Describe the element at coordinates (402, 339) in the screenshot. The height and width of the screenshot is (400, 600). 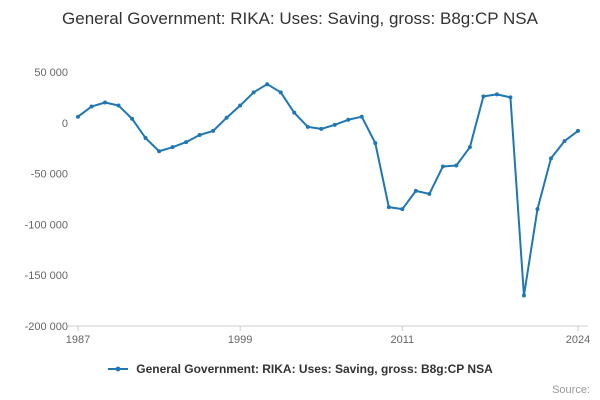
I see `x-axis-tick-label: 2011` at that location.